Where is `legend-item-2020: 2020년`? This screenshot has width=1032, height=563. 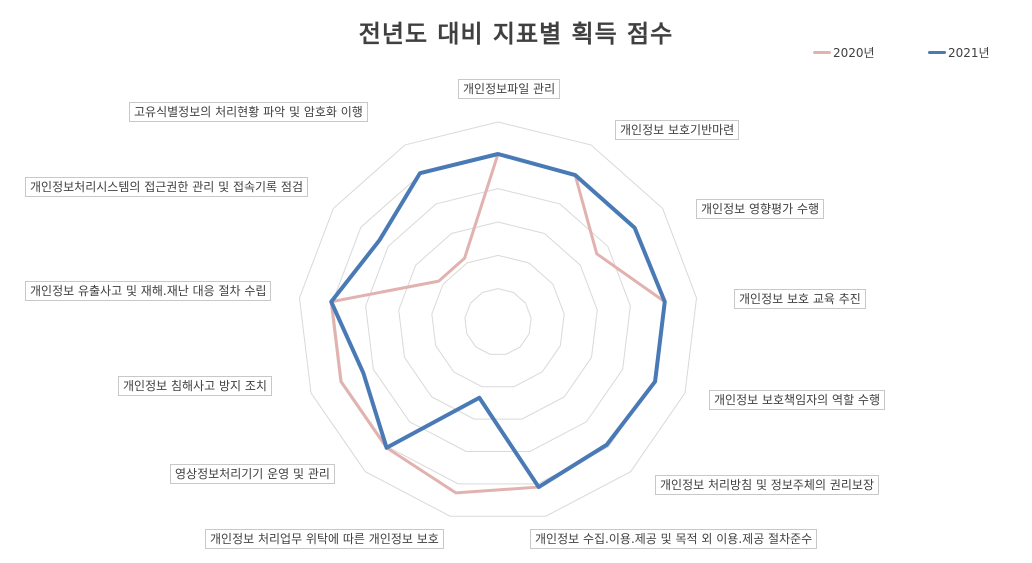
legend-item-2020: 2020년 is located at coordinates (844, 52).